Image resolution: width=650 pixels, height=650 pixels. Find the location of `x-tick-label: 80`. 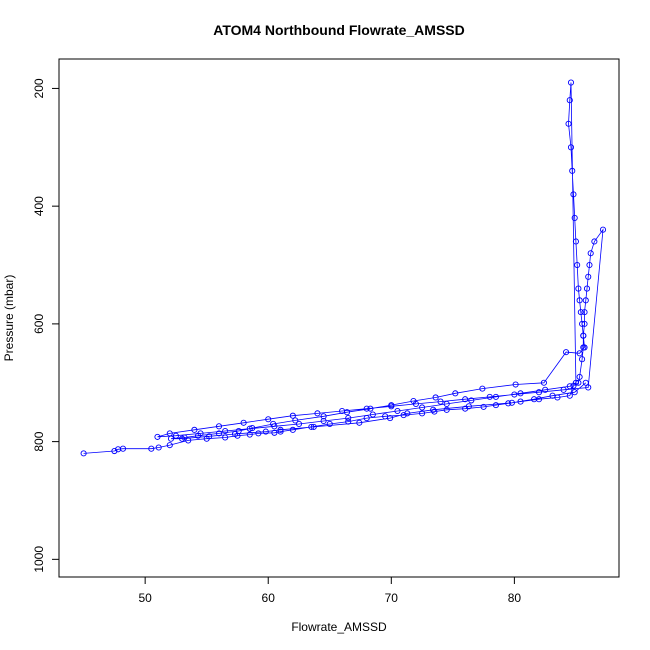

x-tick-label: 80 is located at coordinates (515, 598).